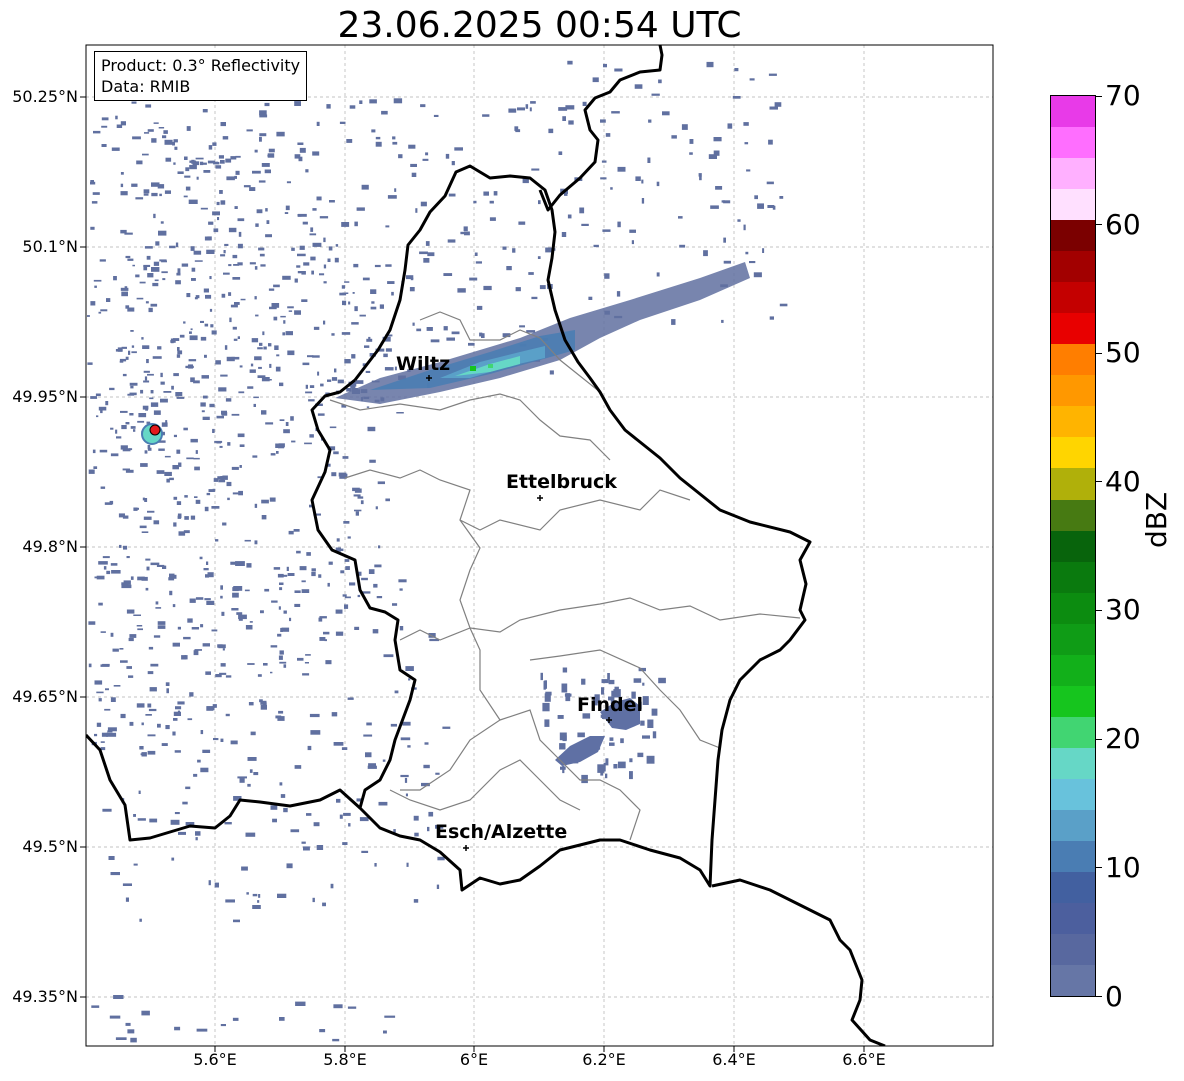 The height and width of the screenshot is (1081, 1184). What do you see at coordinates (864, 1059) in the screenshot?
I see `lon-label: 6.6°E` at bounding box center [864, 1059].